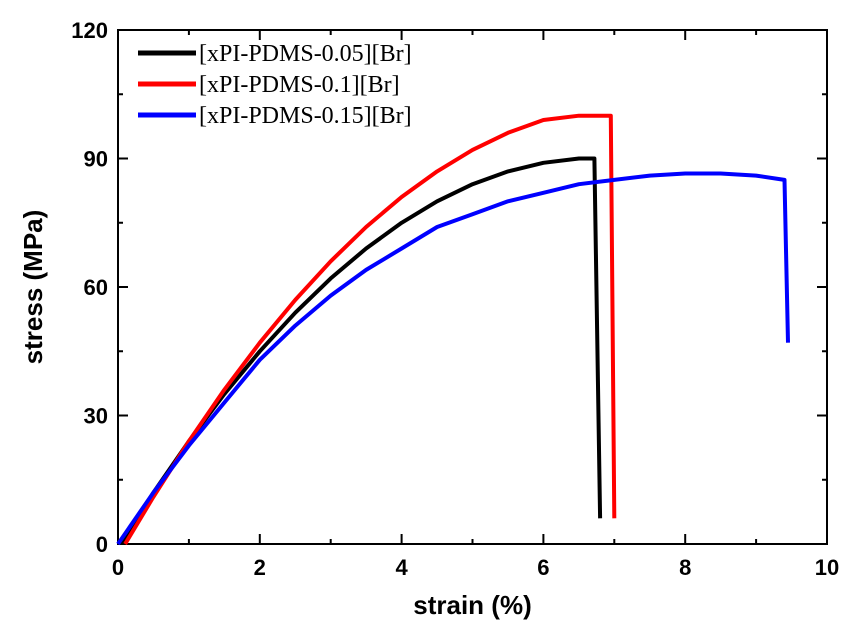 Image resolution: width=846 pixels, height=628 pixels. Describe the element at coordinates (96, 159) in the screenshot. I see `y-tick-label: 90` at that location.